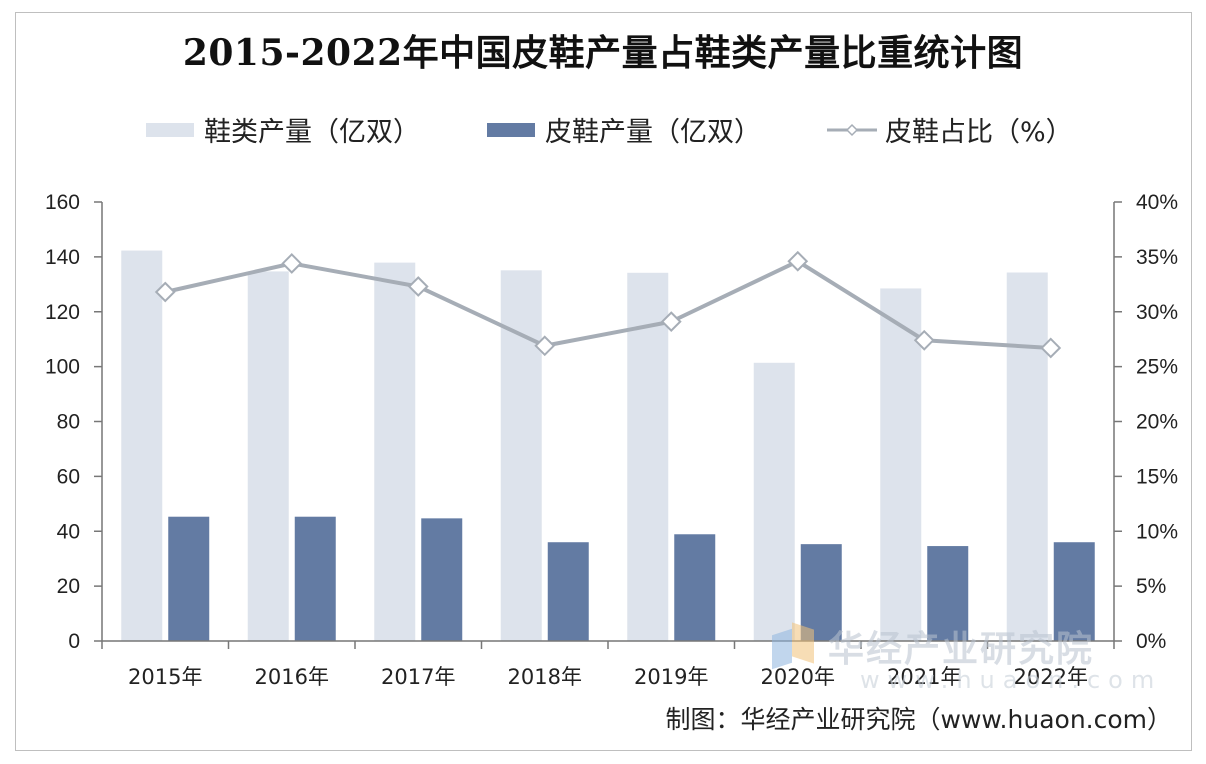  What do you see at coordinates (68, 476) in the screenshot?
I see `y-left-tick-label-3: 60` at bounding box center [68, 476].